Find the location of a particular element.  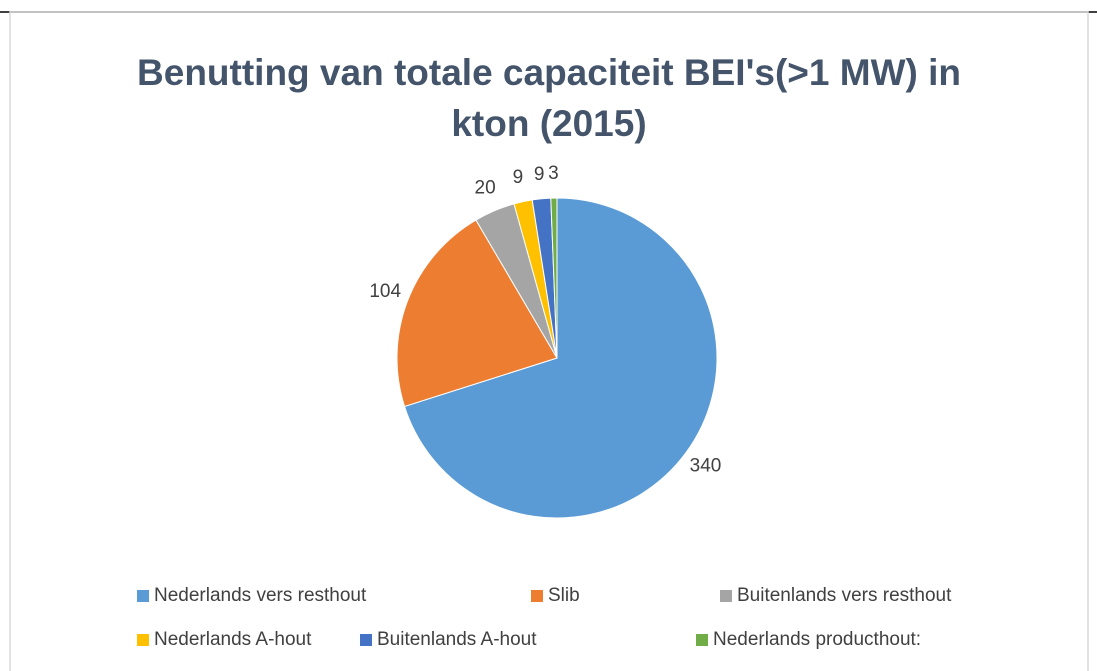

data-label: 20 is located at coordinates (485, 188).